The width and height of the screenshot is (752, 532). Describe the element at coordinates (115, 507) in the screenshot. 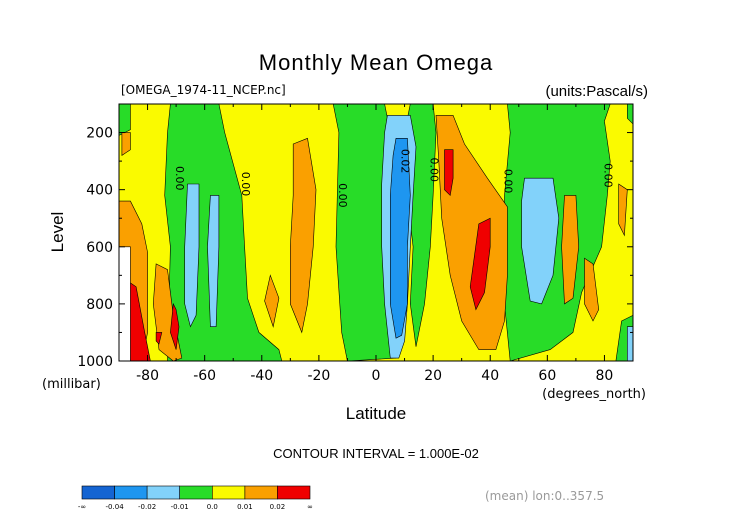

I see `colorbar-label-1: -0.04` at that location.